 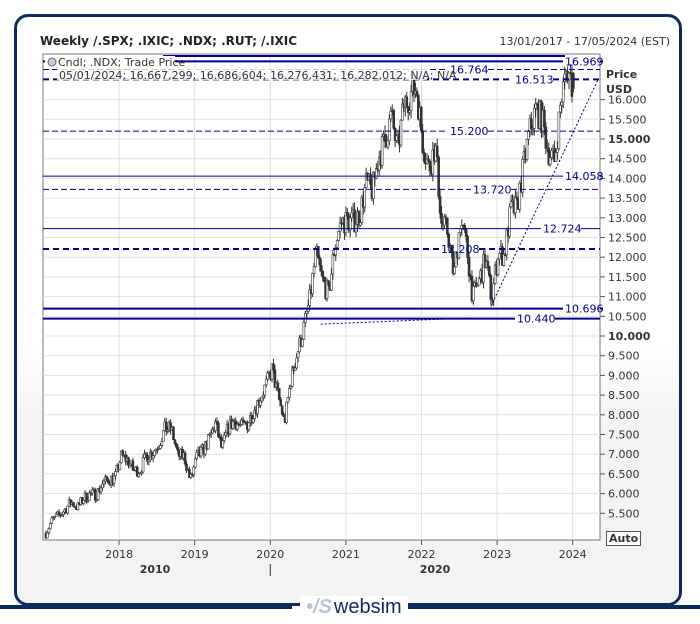 What do you see at coordinates (573, 554) in the screenshot?
I see `x-tick-label: 2024` at bounding box center [573, 554].